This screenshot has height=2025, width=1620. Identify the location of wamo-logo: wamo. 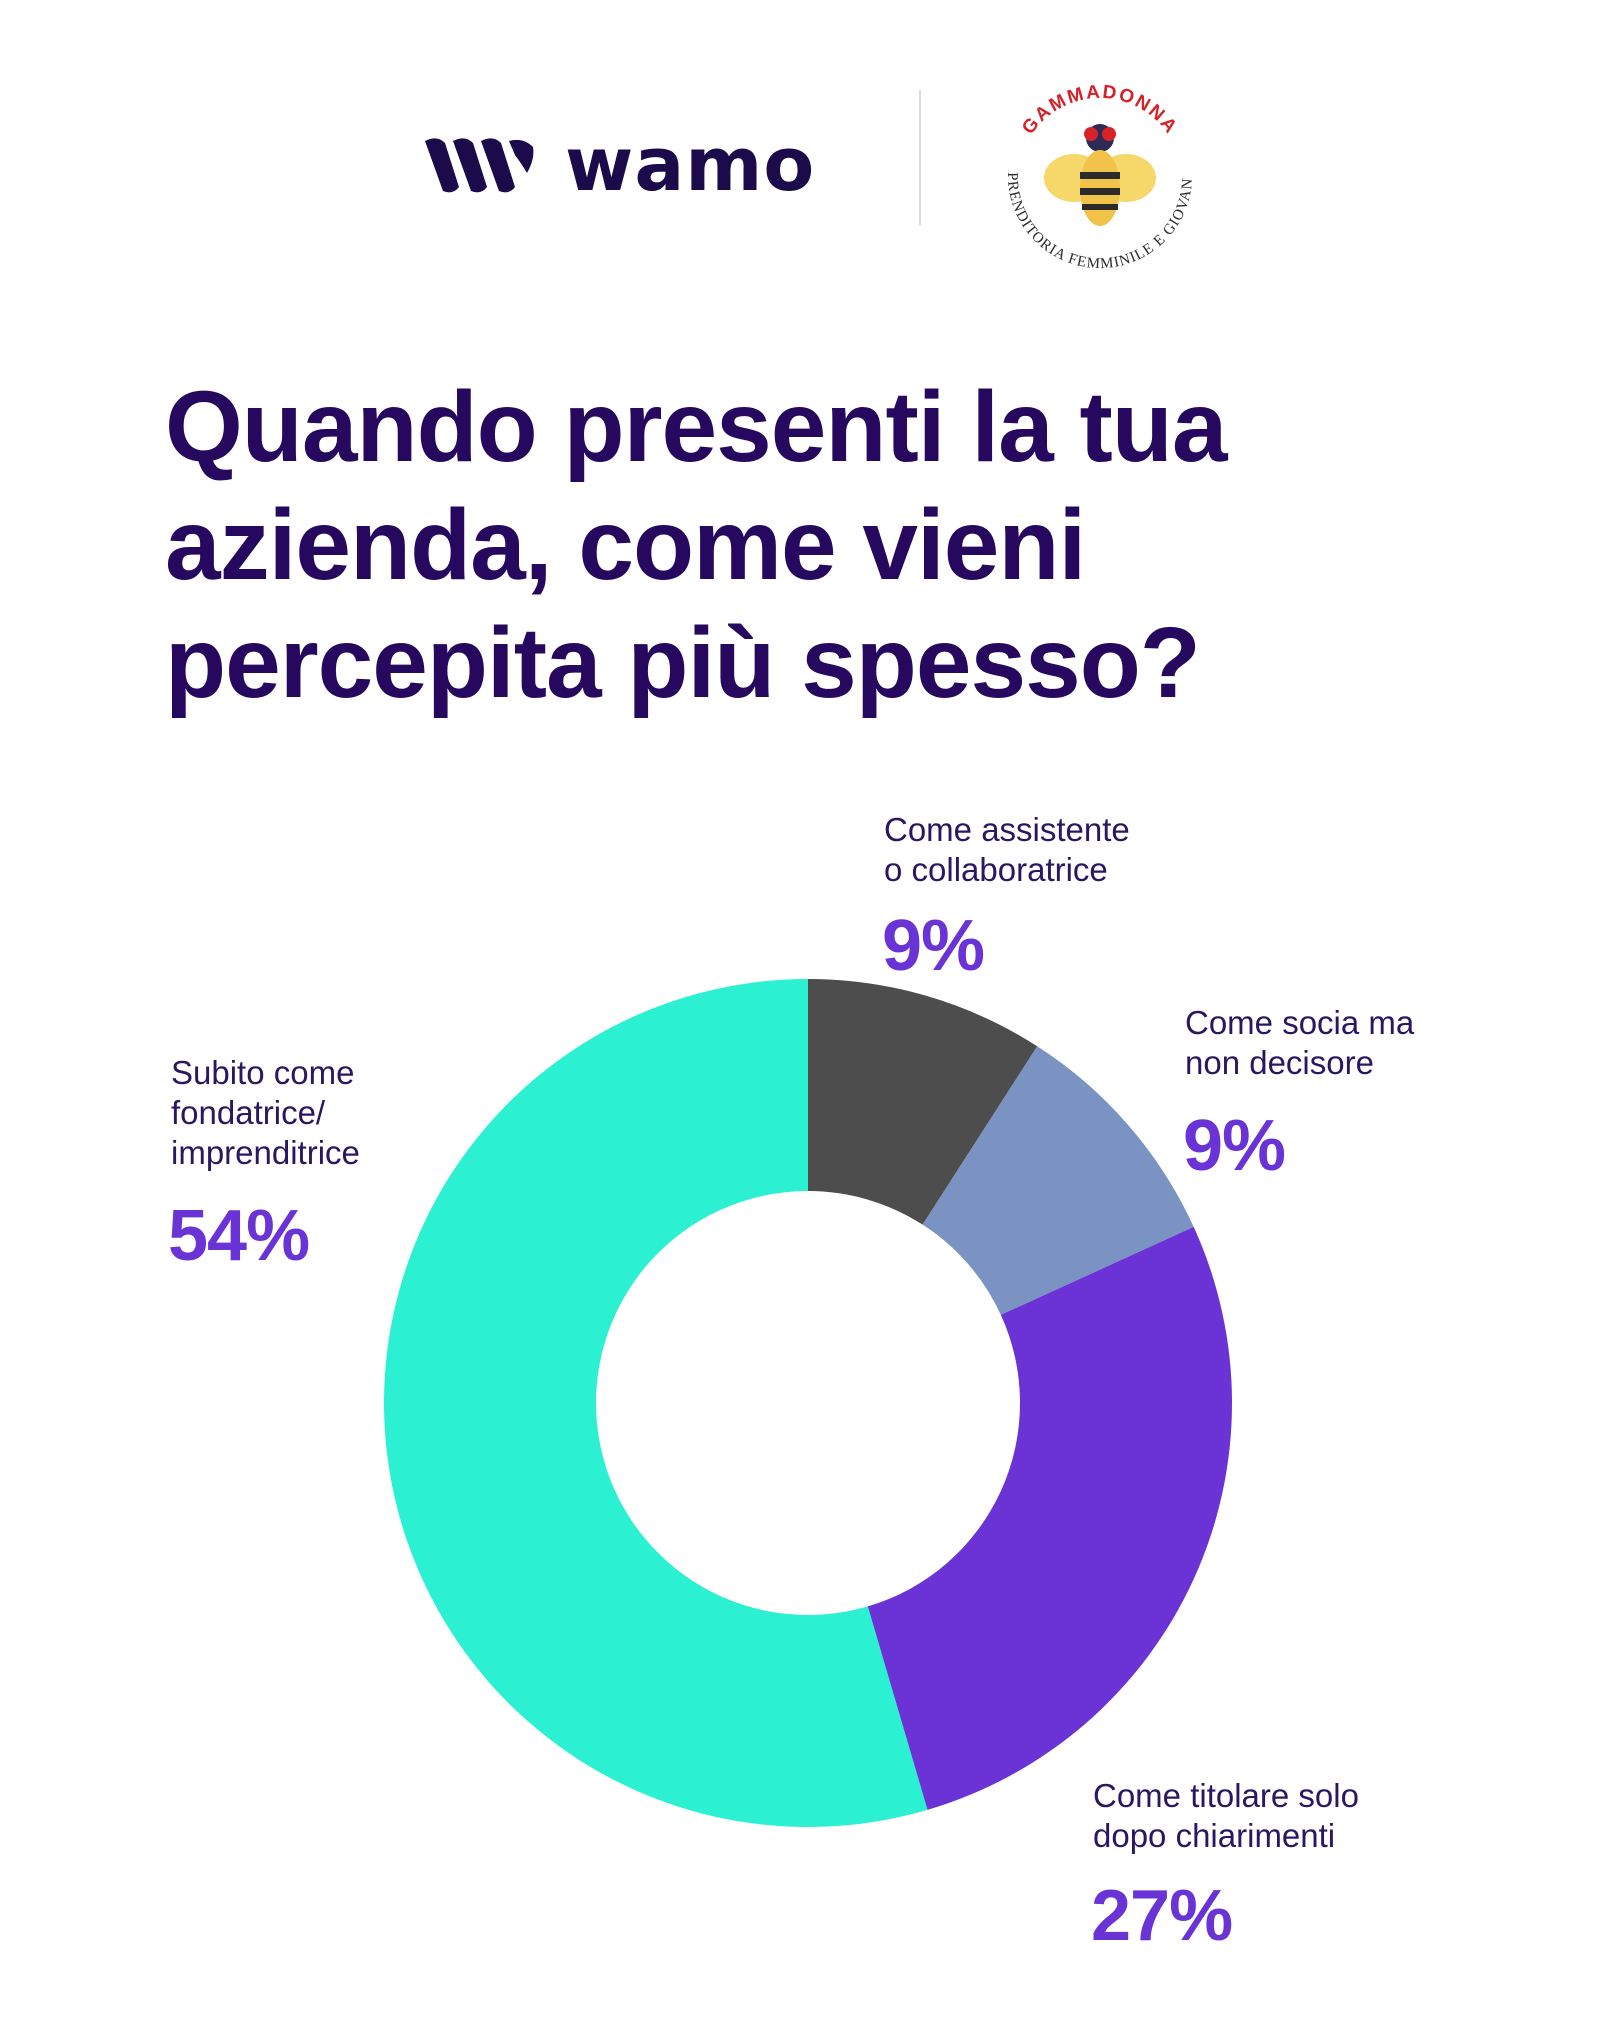
(619, 165).